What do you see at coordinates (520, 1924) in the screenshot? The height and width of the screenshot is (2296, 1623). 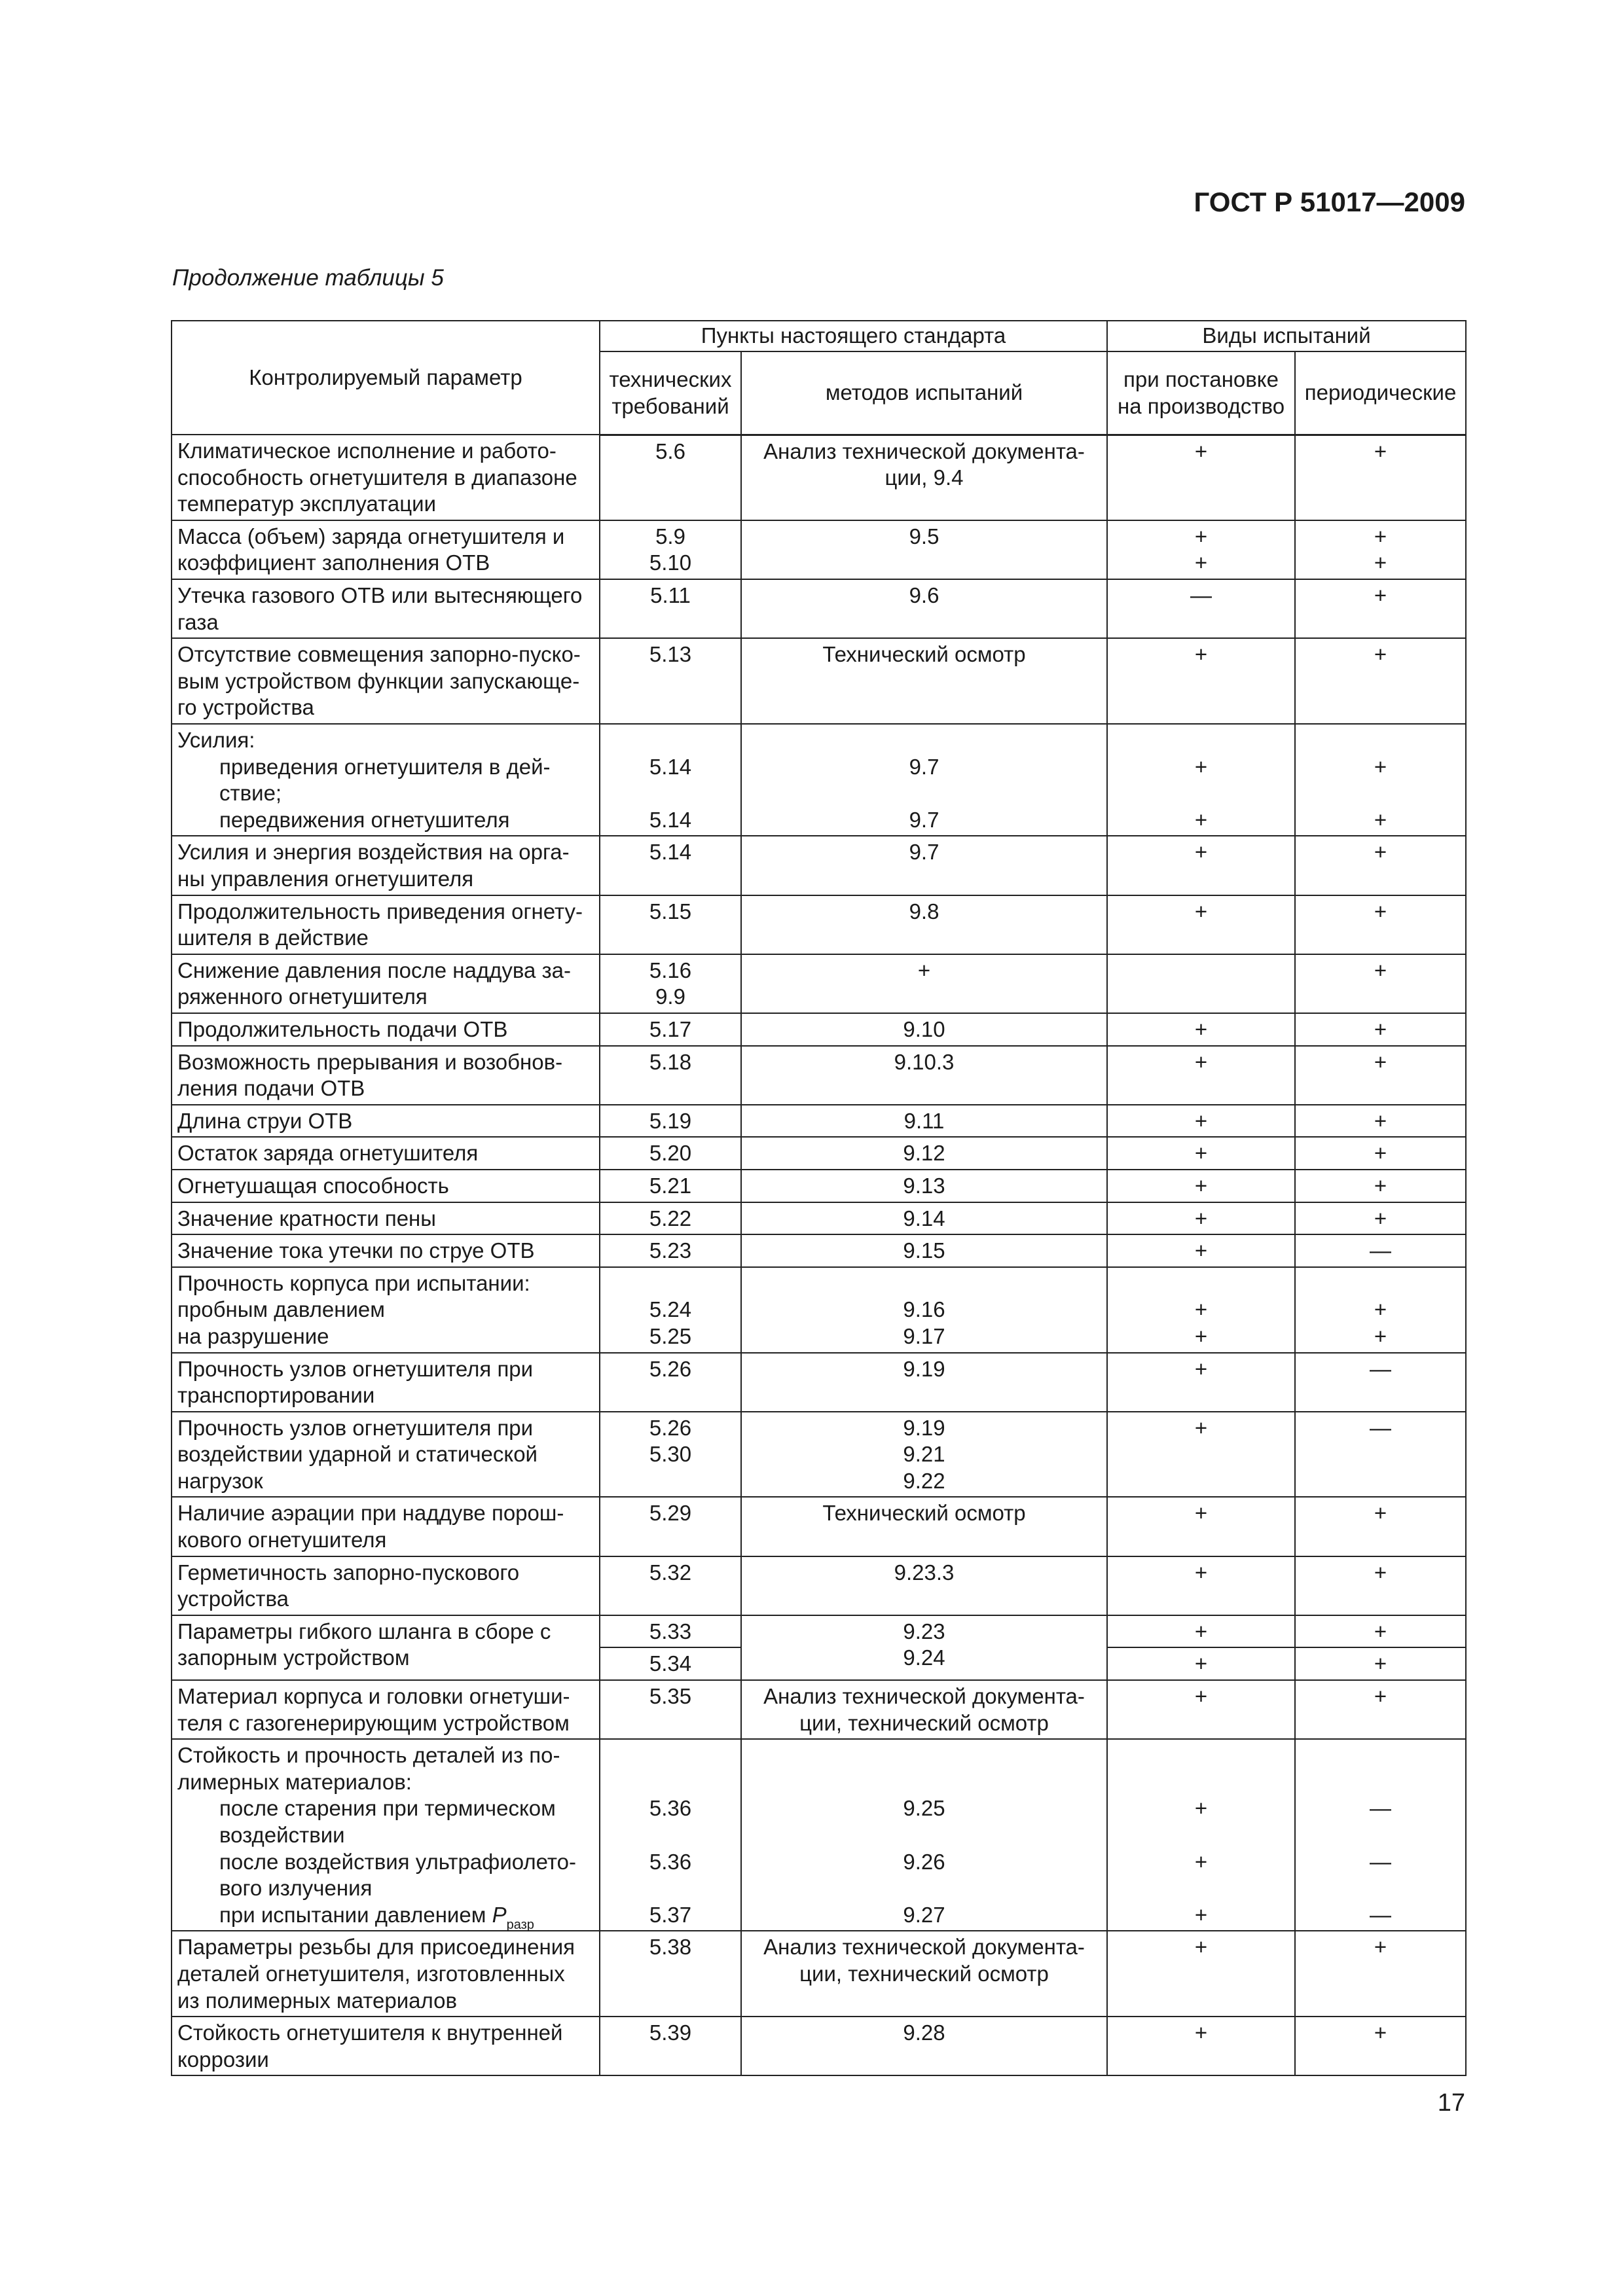 I see `pressure-subscript: разр` at bounding box center [520, 1924].